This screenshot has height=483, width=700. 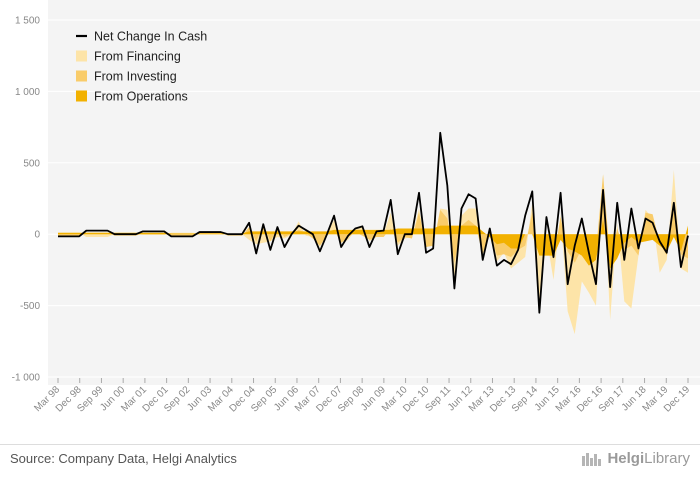 I want to click on y-tick-label: 500, so click(x=31, y=163).